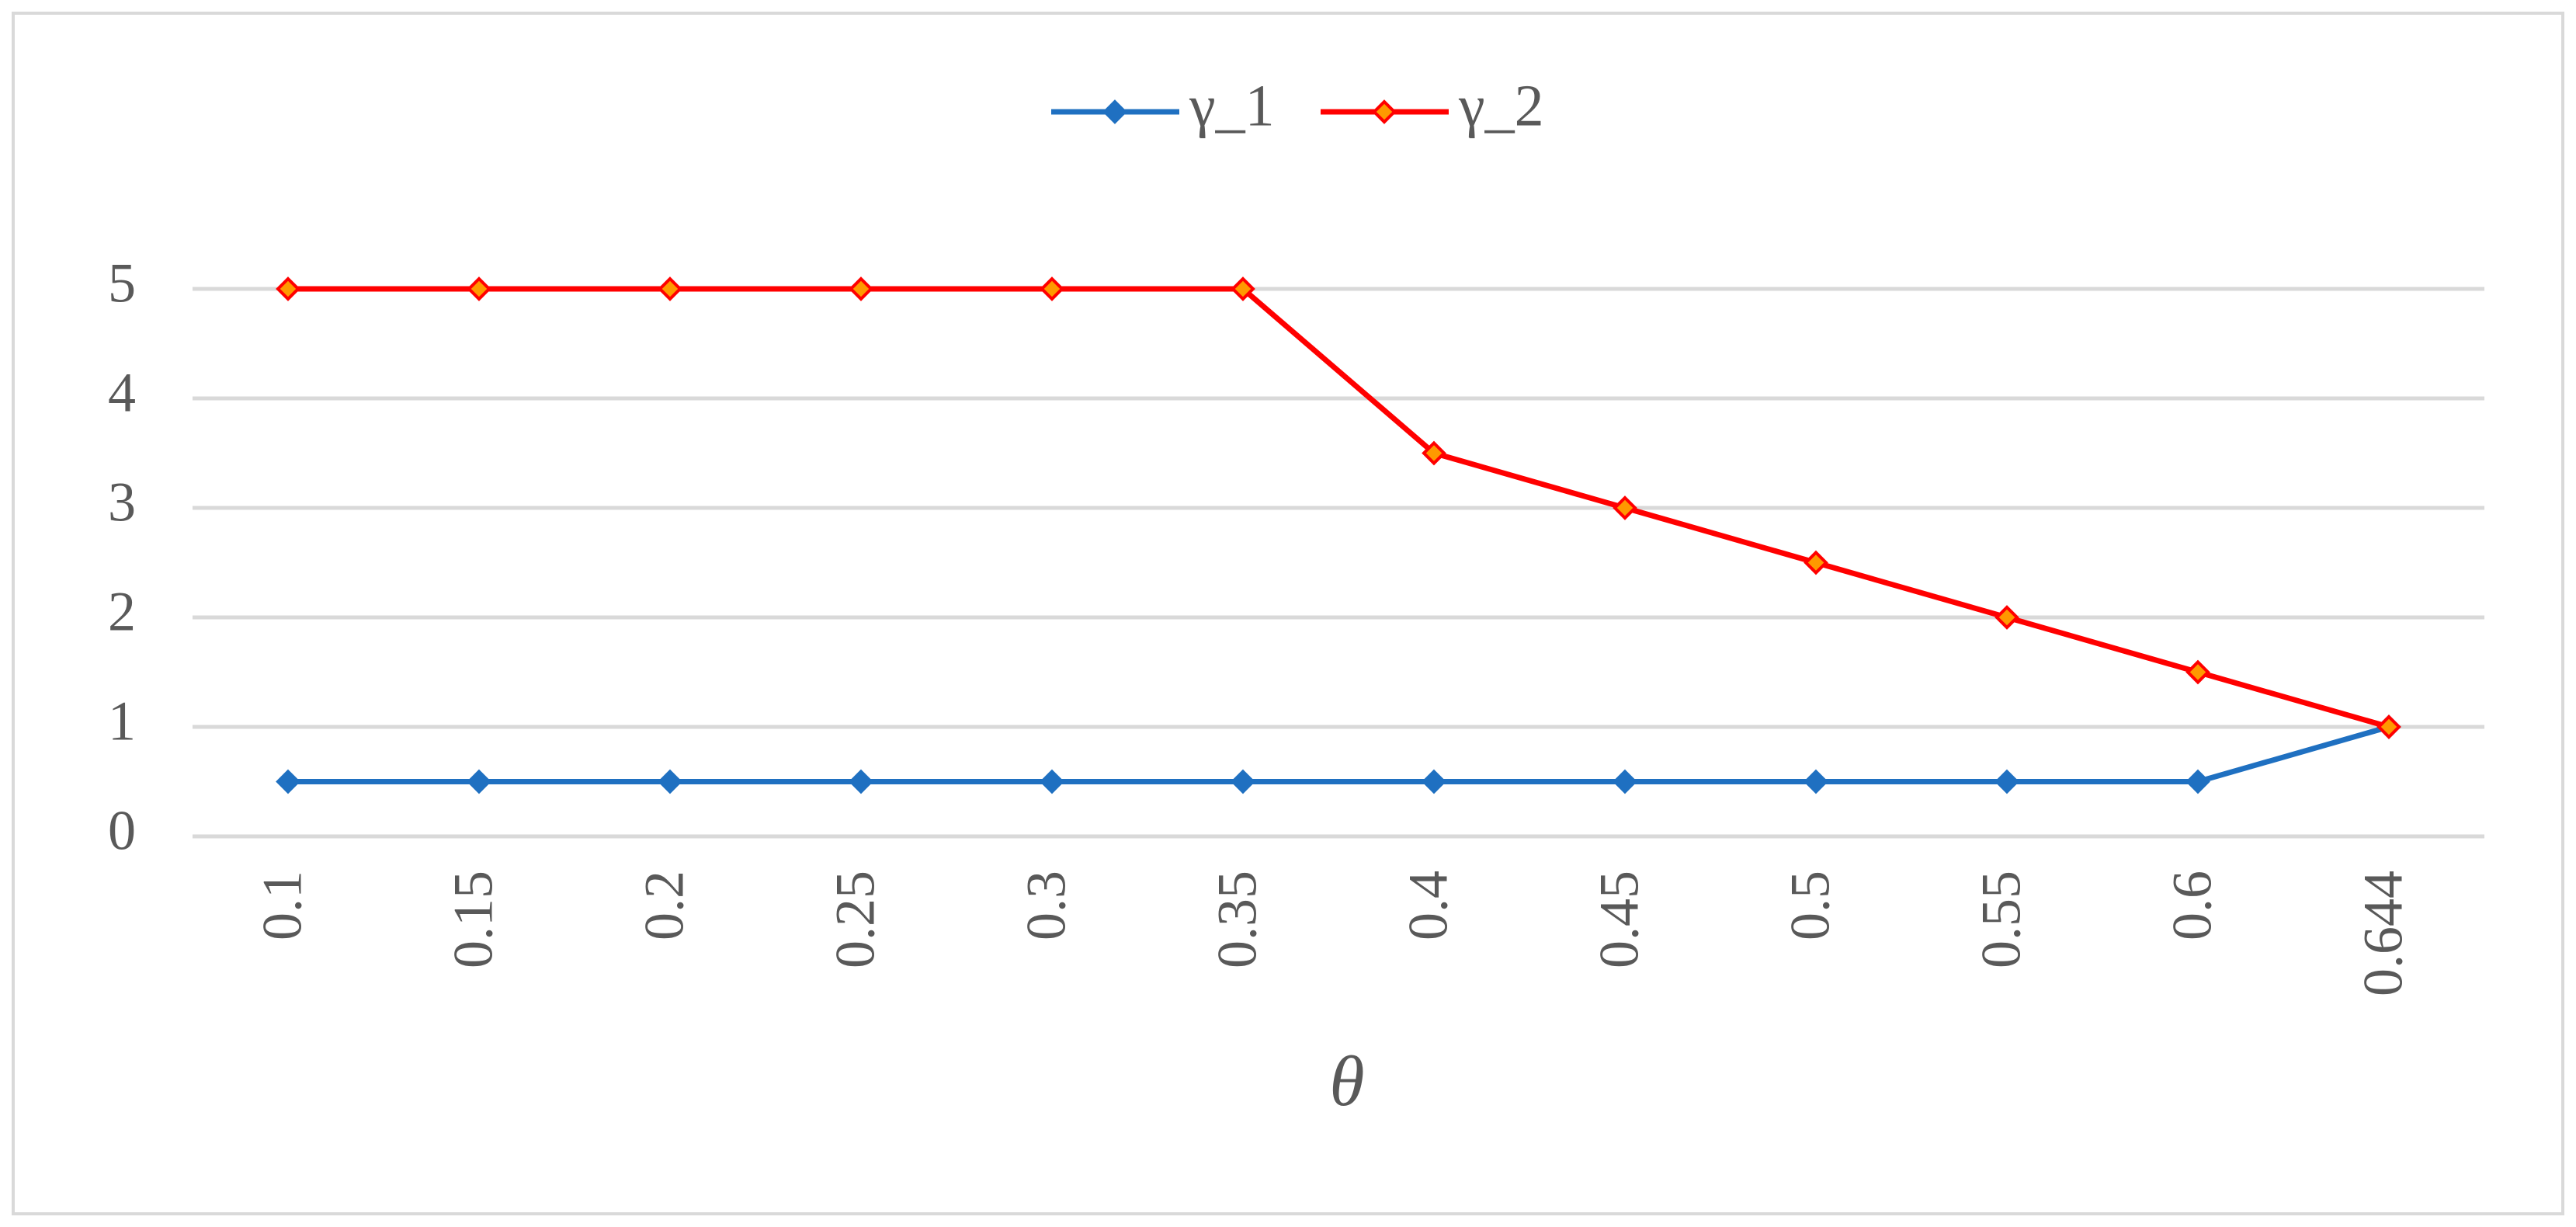  Describe the element at coordinates (122, 612) in the screenshot. I see `y-tick-label: 2` at that location.